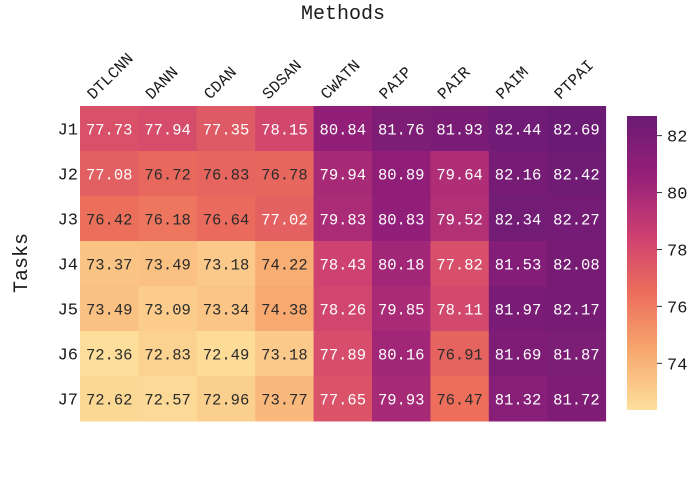  What do you see at coordinates (677, 195) in the screenshot?
I see `colorbar-tick-label: 80` at bounding box center [677, 195].